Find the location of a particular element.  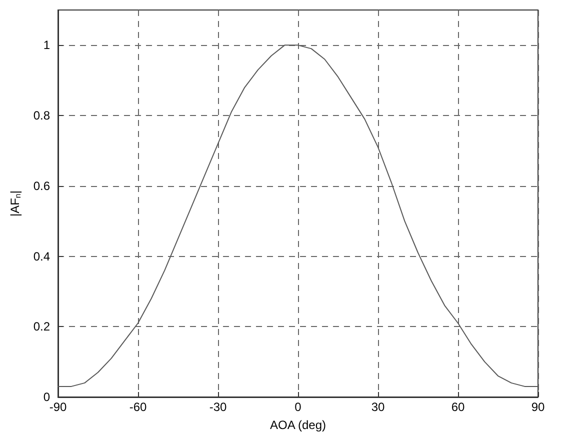

x-tick-label: -30 is located at coordinates (218, 407).